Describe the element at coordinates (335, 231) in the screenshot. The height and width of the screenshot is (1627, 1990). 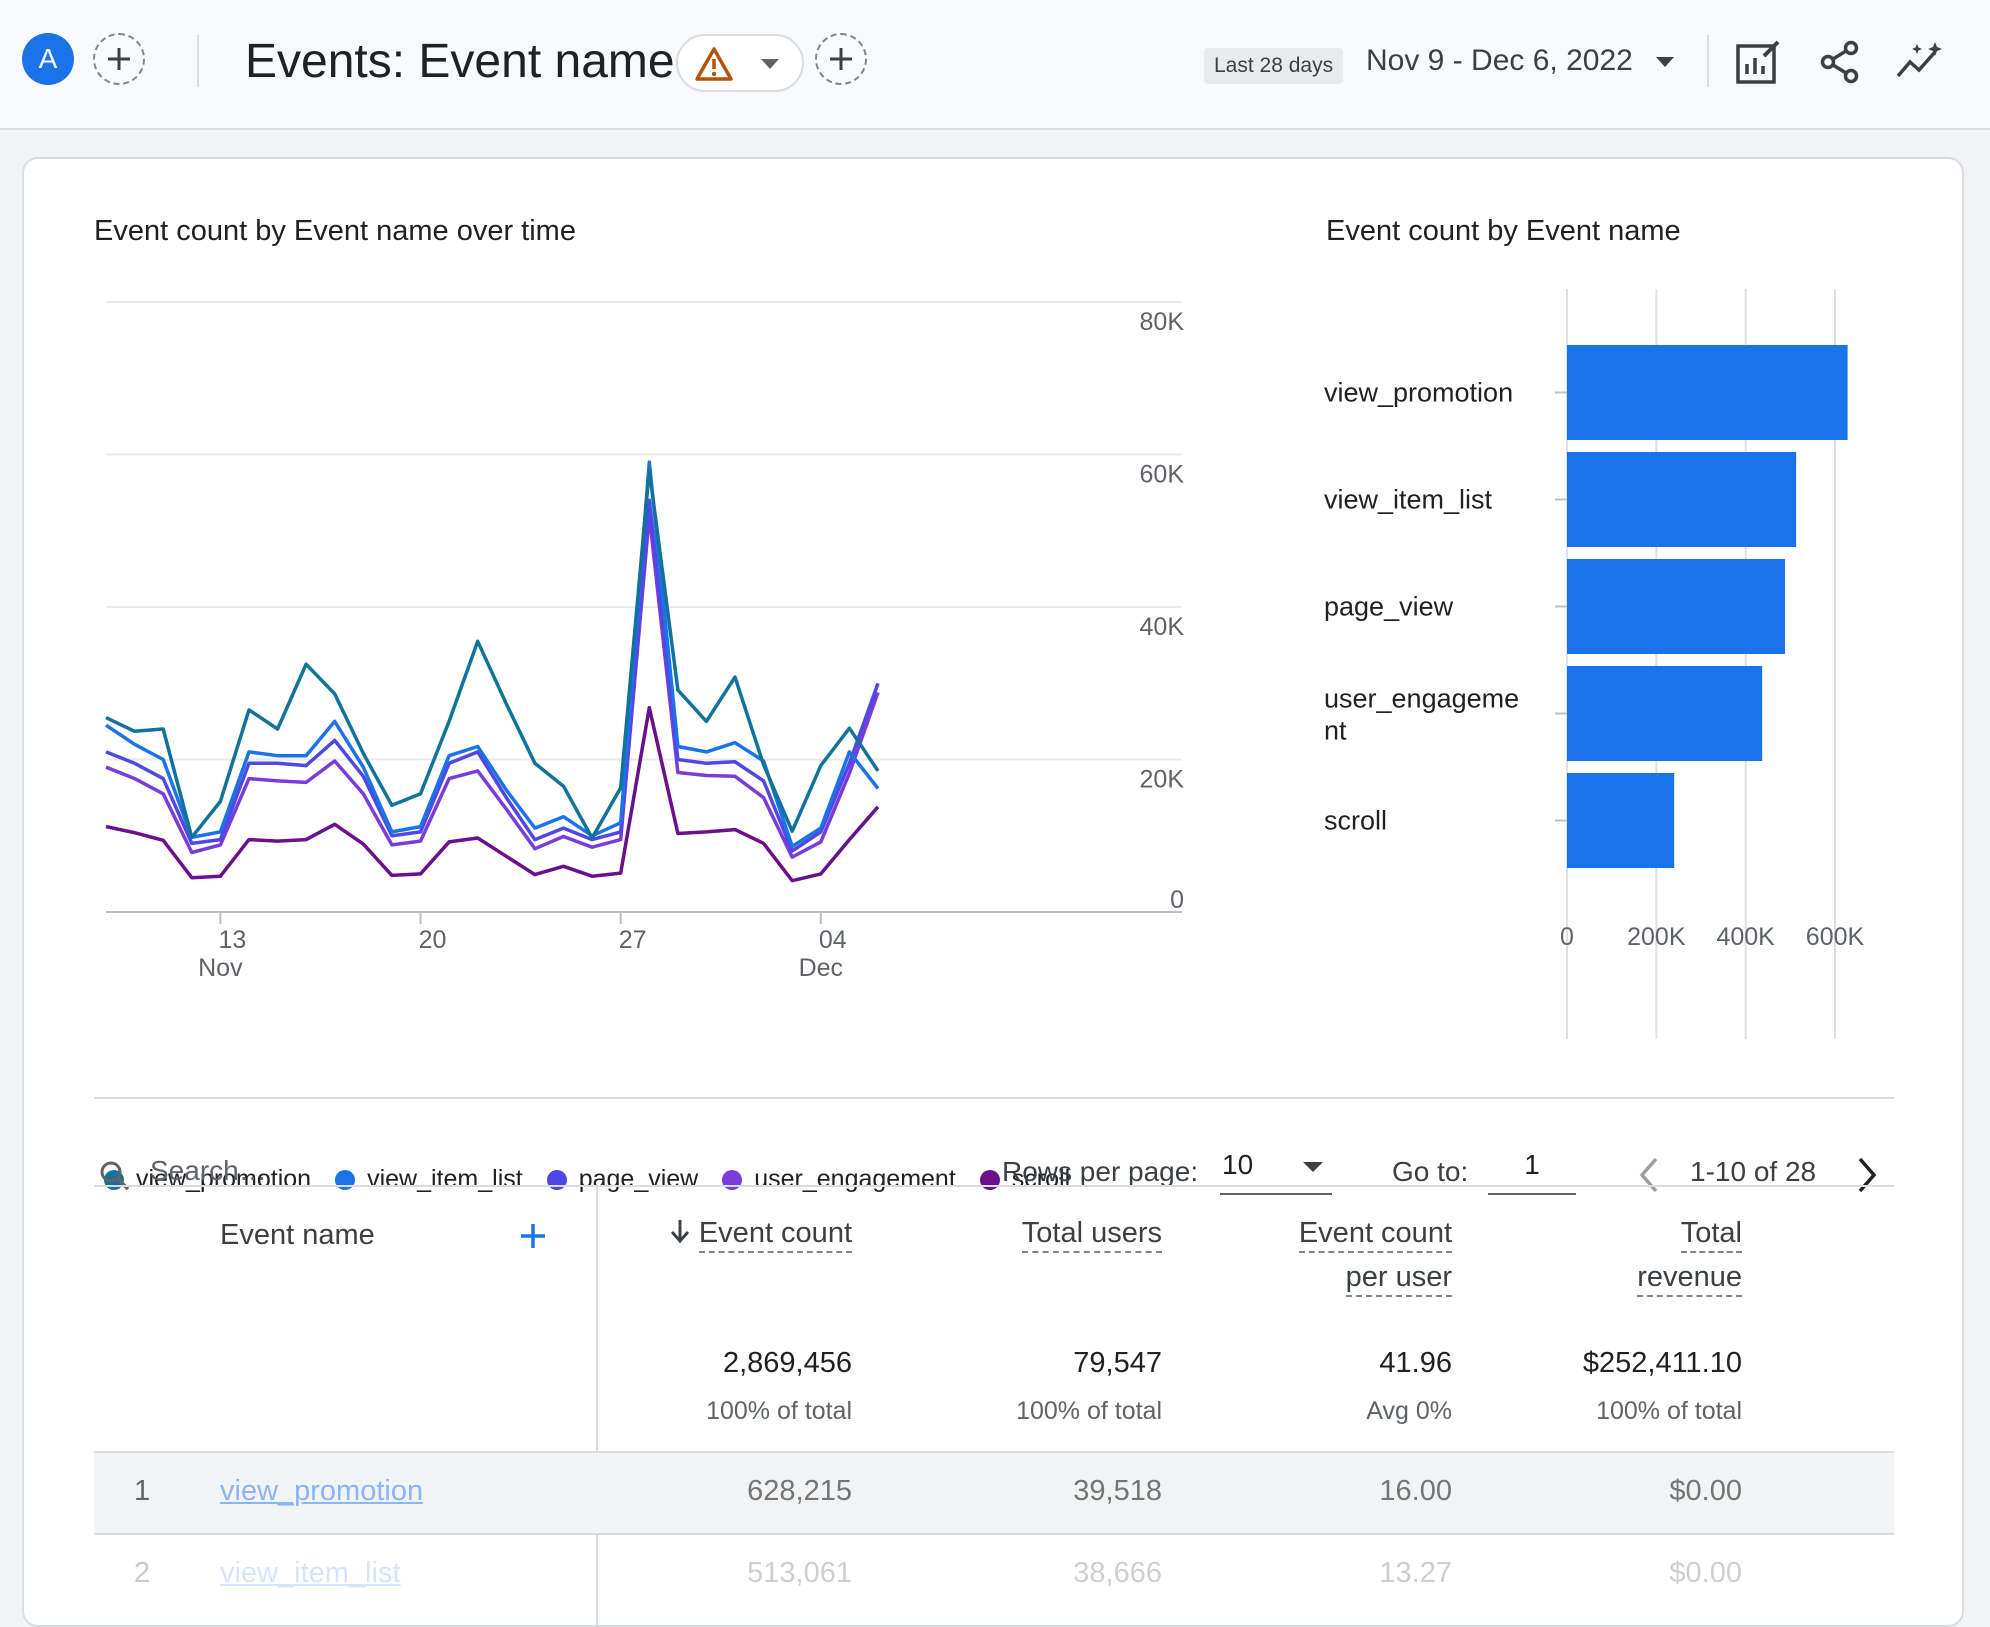
I see `line-chart-title: Event count by Event name over time` at that location.